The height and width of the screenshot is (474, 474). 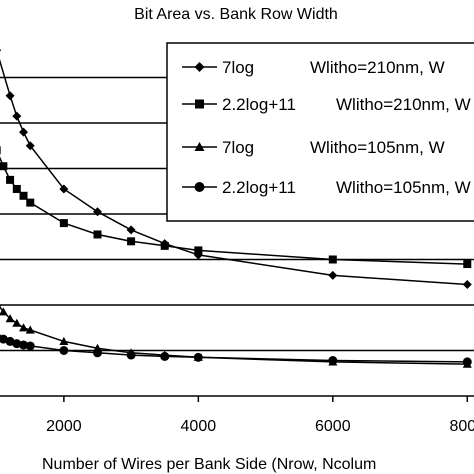 I want to click on chart-title: Bit Area vs. Bank Row Width, so click(x=236, y=14).